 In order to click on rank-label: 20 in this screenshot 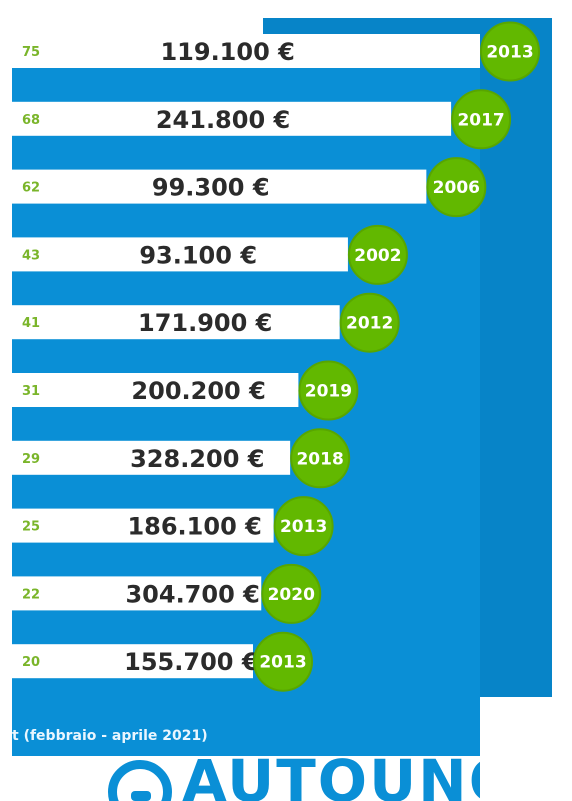, I will do `click(31, 662)`.